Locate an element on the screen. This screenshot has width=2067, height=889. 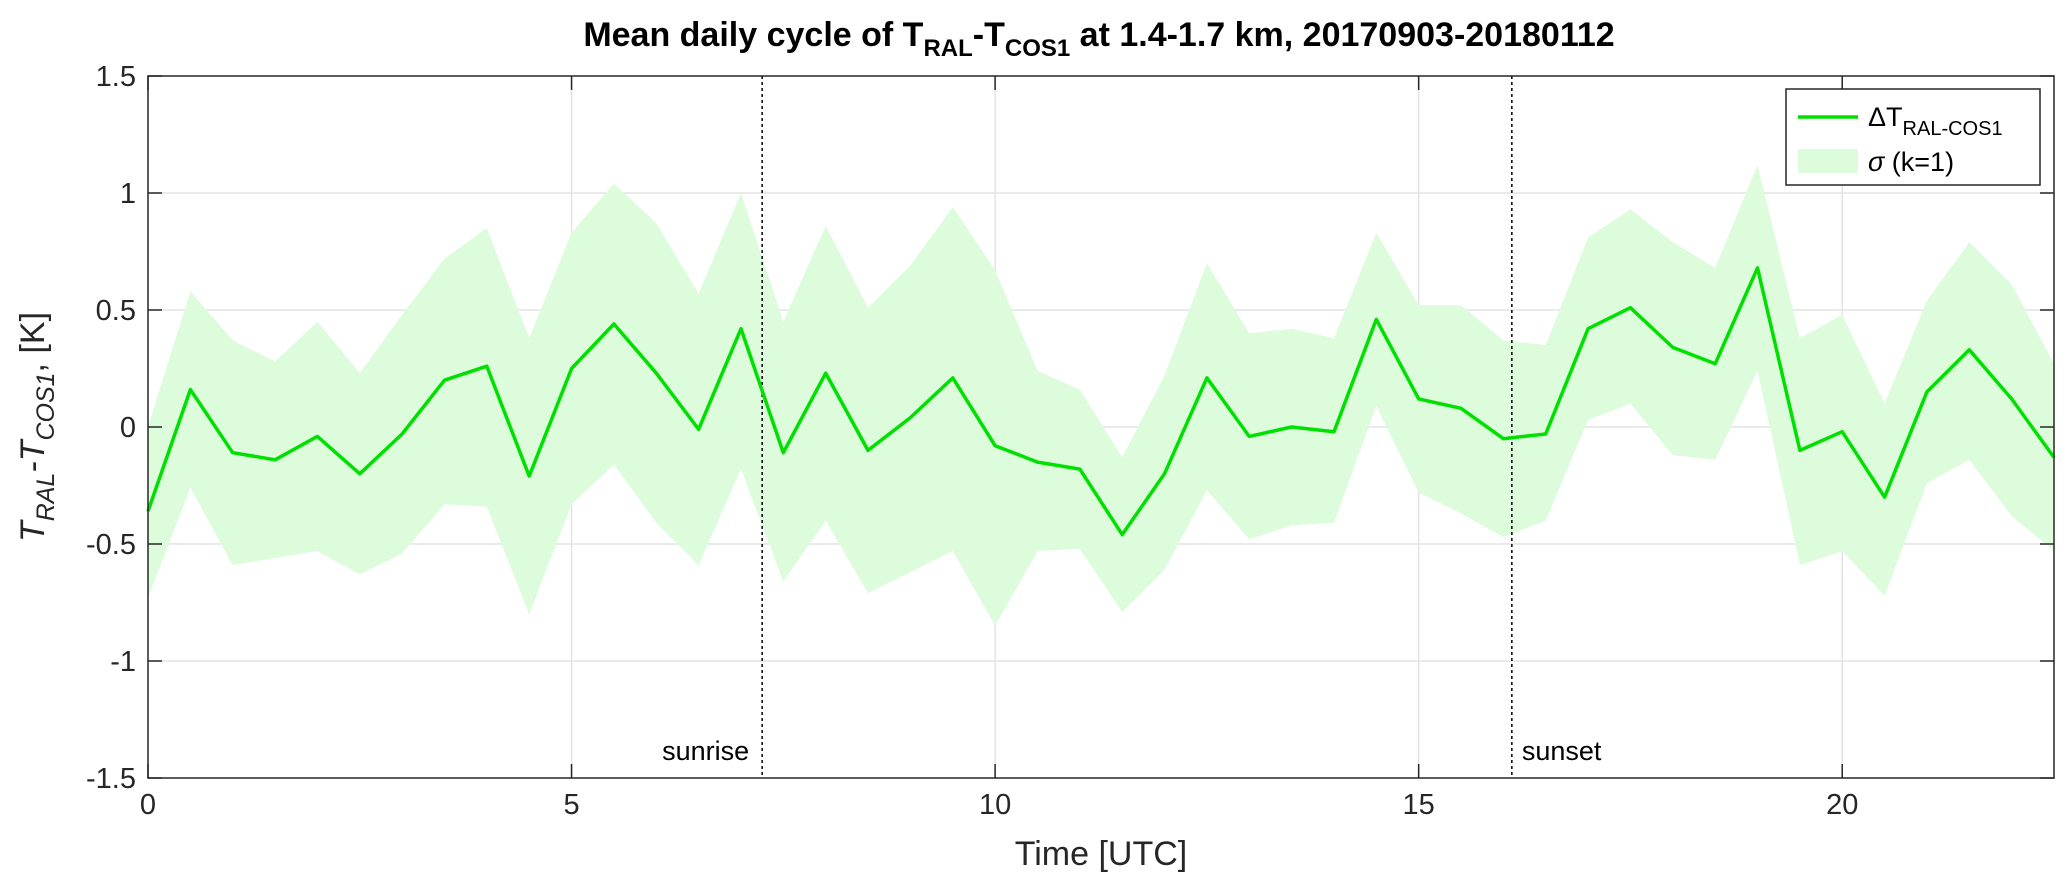
legend: ΔTRAL-COS1 σ (k=1) is located at coordinates (1913, 137).